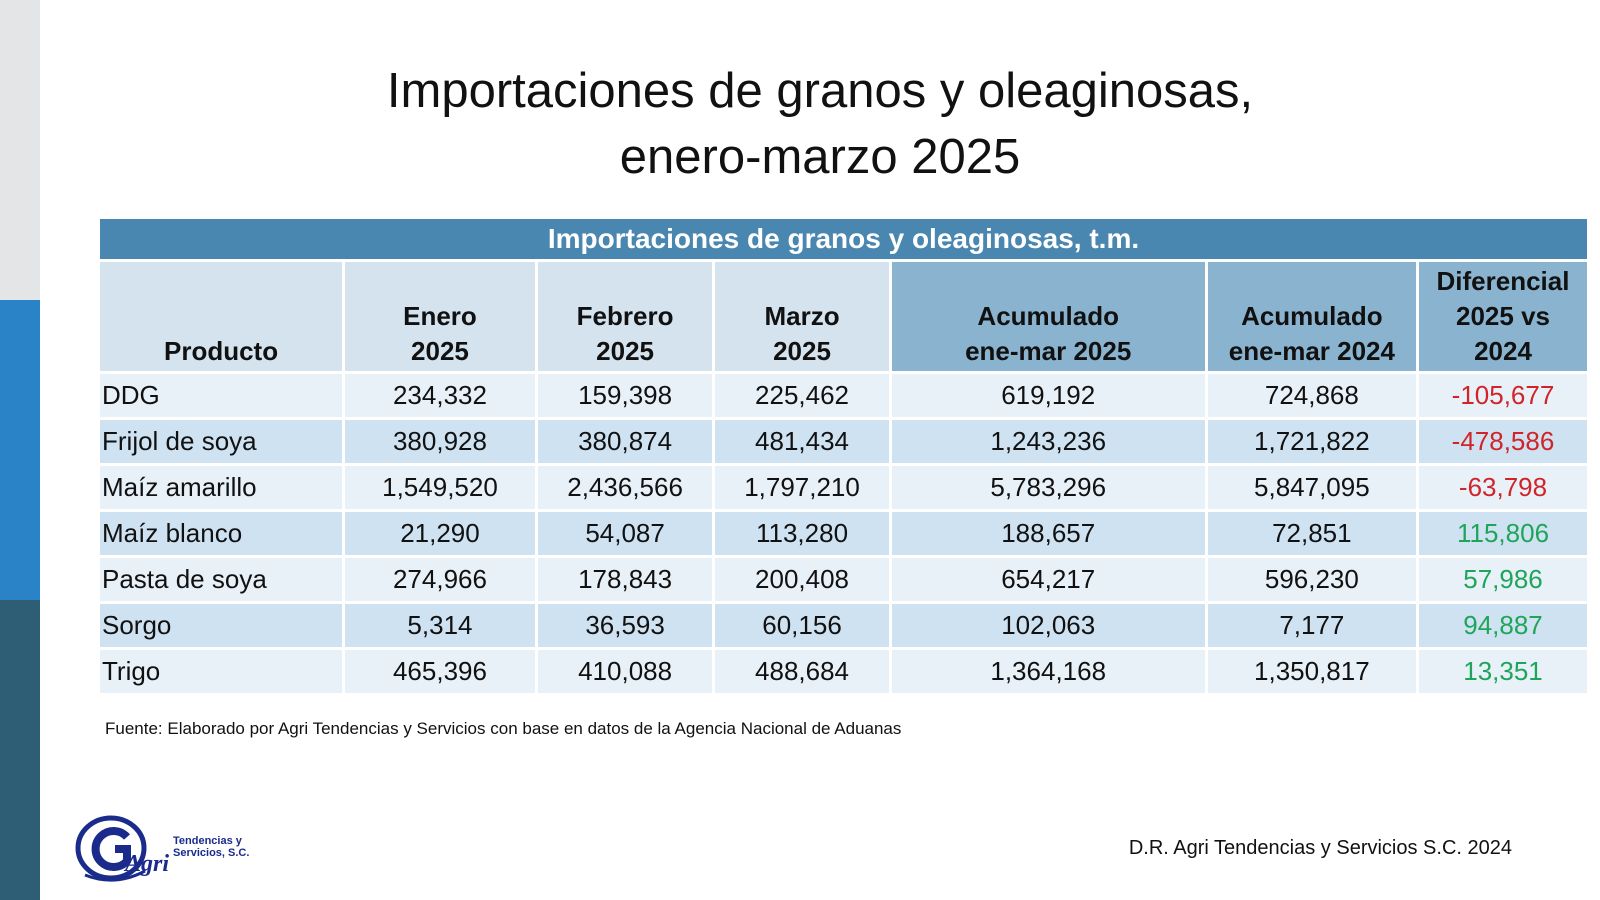  What do you see at coordinates (1048, 441) in the screenshot?
I see `cell-acumulado-2025: 1,243,236` at bounding box center [1048, 441].